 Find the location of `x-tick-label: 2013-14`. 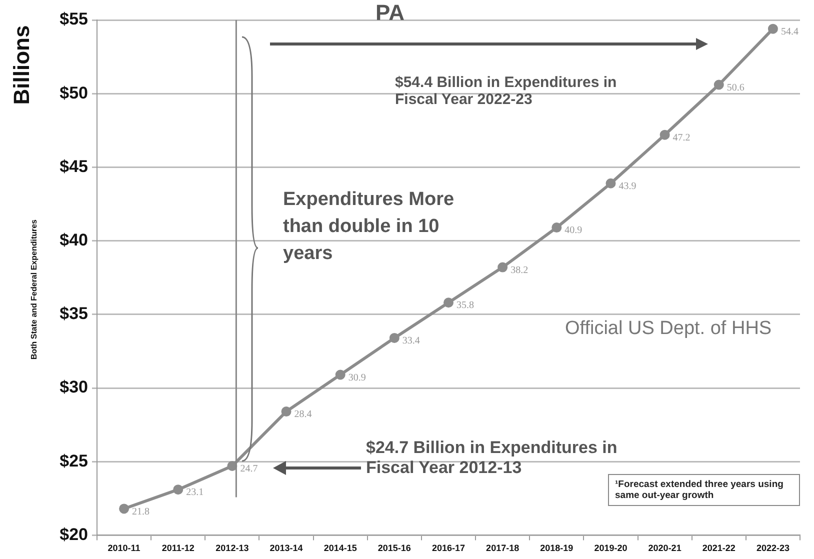

x-tick-label: 2013-14 is located at coordinates (286, 548).